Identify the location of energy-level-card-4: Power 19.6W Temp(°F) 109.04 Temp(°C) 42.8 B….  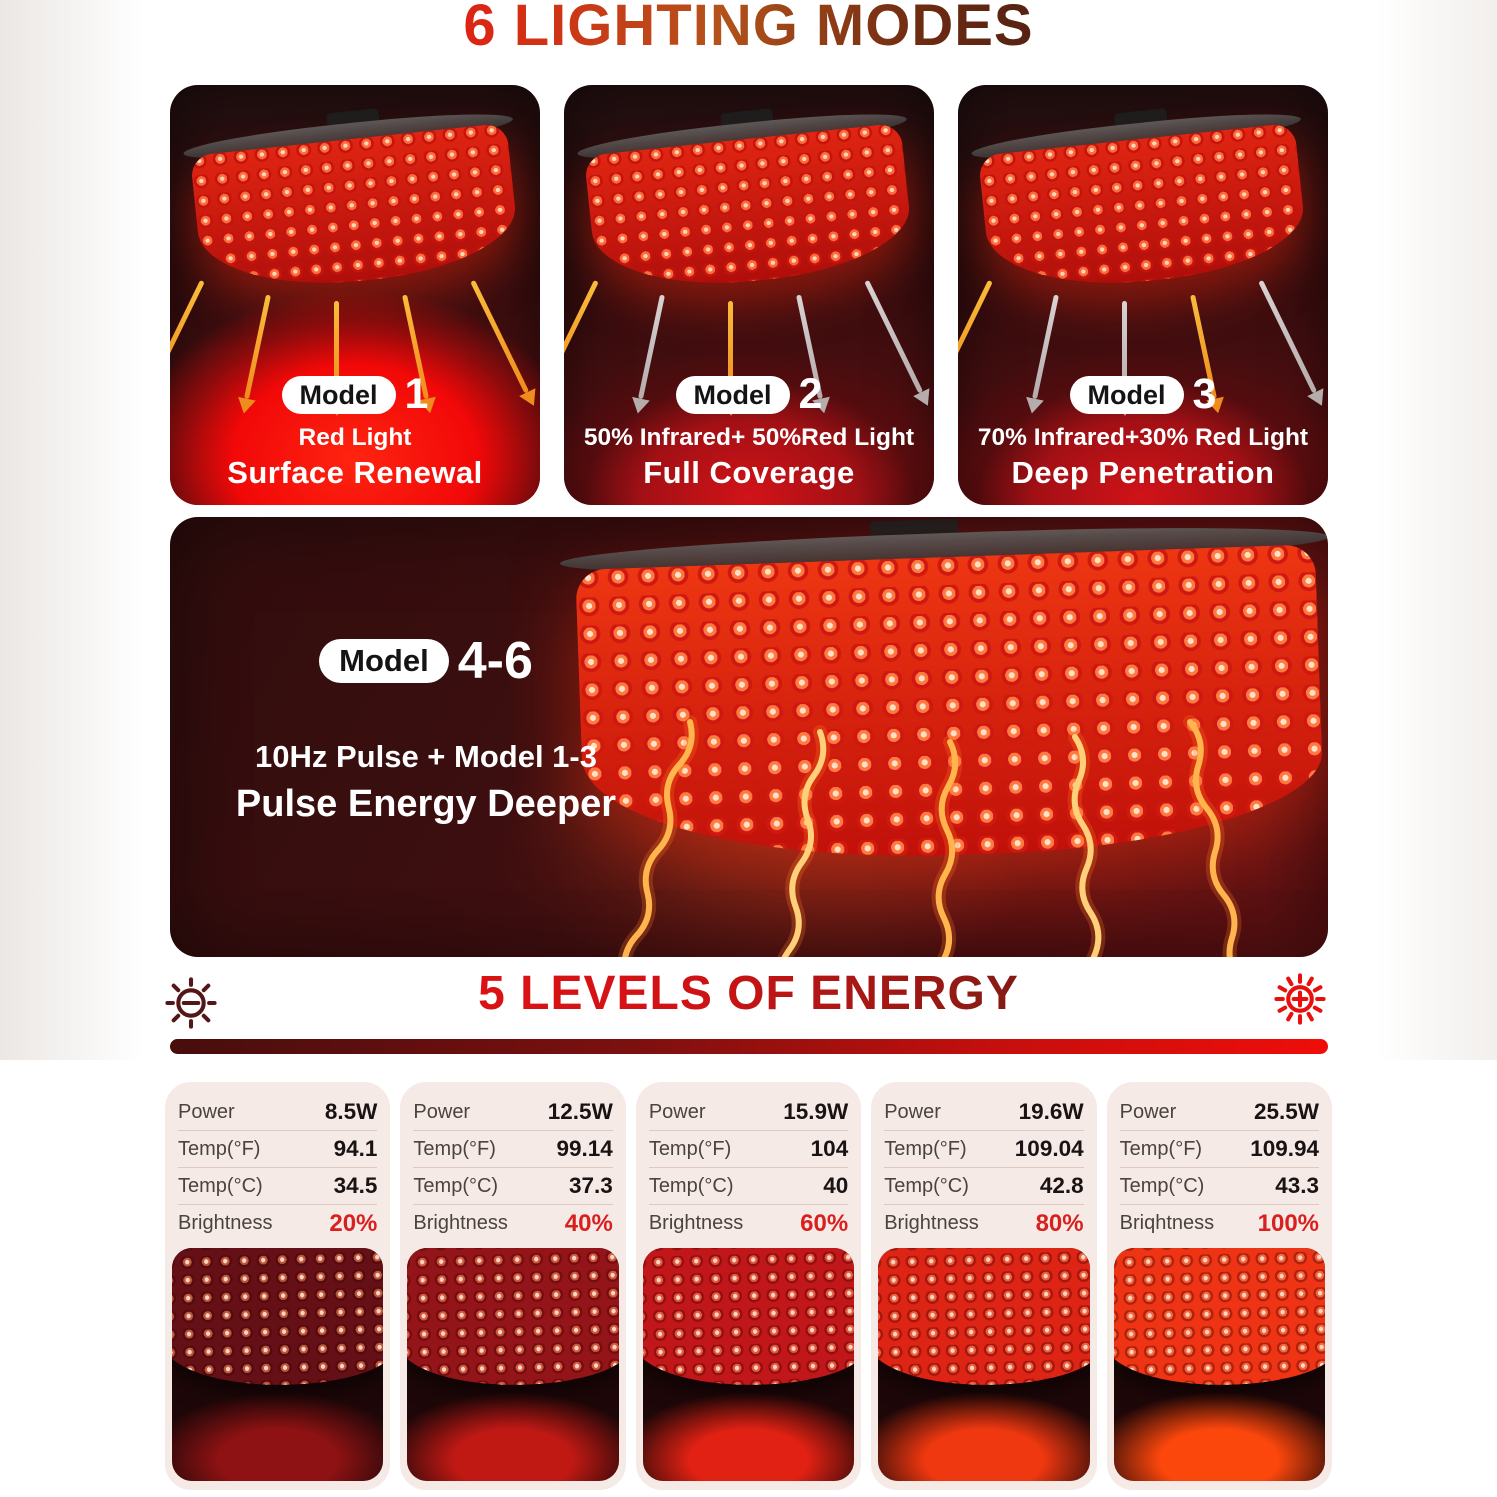
(984, 1286).